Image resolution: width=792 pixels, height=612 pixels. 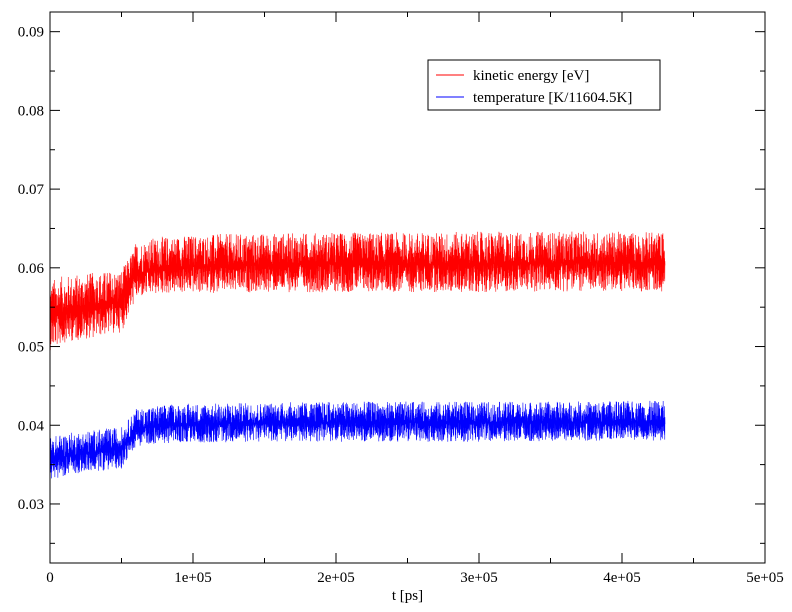 I want to click on x-tick-label: 1e+05, so click(x=193, y=578).